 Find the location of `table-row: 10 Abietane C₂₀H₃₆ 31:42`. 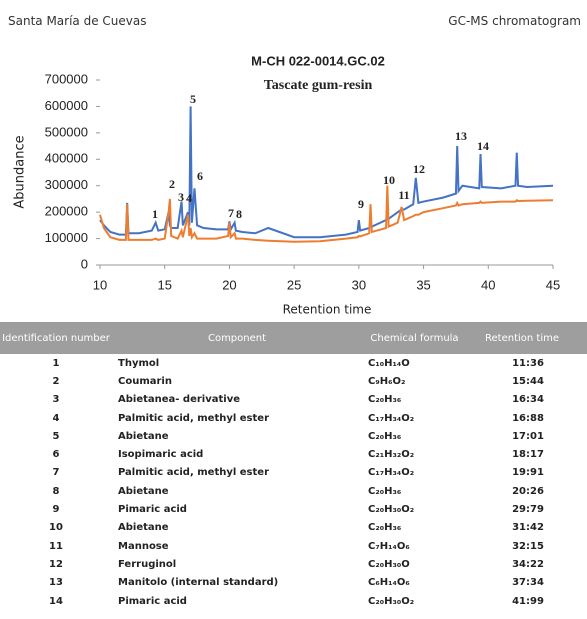

table-row: 10 Abietane C₂₀H₃₆ 31:42 is located at coordinates (293, 528).